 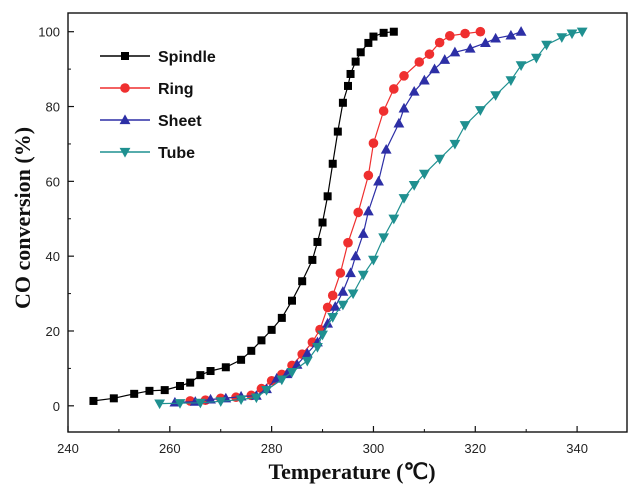 I want to click on legend: Spindle Ring Sheet Tube, so click(x=158, y=105).